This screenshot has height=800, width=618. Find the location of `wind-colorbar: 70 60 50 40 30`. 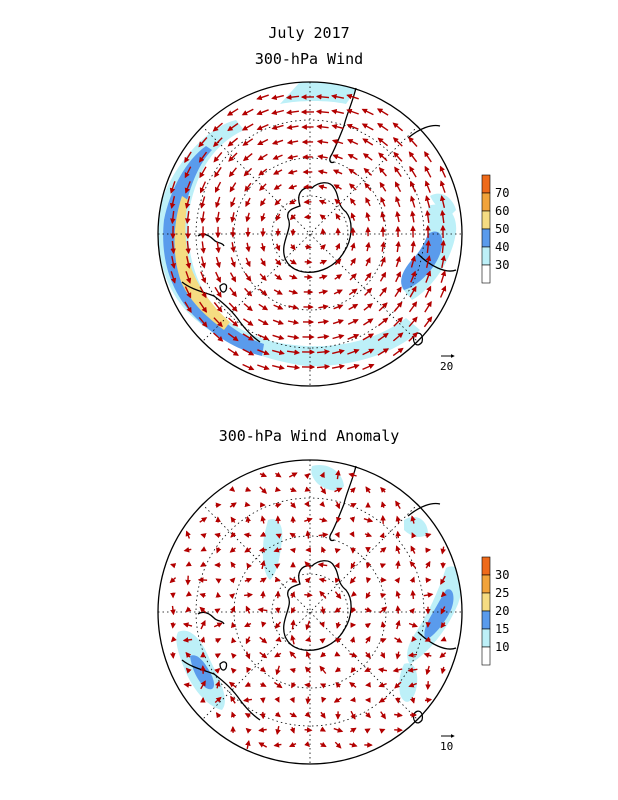

wind-colorbar: 70 60 50 40 30 is located at coordinates (495, 229).